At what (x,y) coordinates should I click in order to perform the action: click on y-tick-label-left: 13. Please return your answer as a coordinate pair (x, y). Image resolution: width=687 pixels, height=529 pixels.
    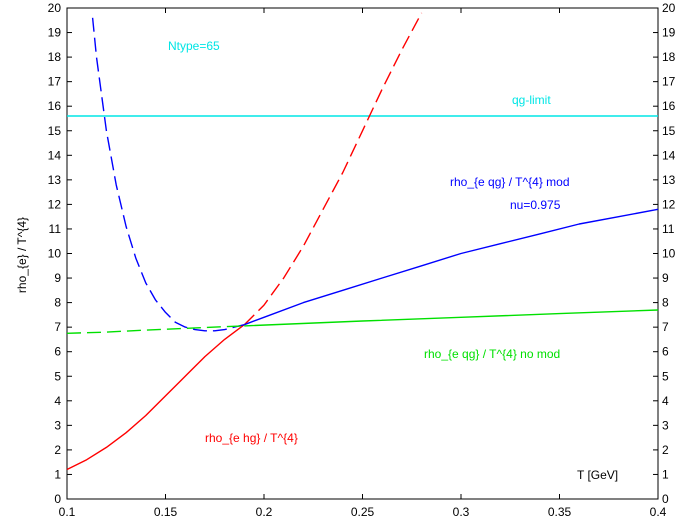
    Looking at the image, I should click on (55, 180).